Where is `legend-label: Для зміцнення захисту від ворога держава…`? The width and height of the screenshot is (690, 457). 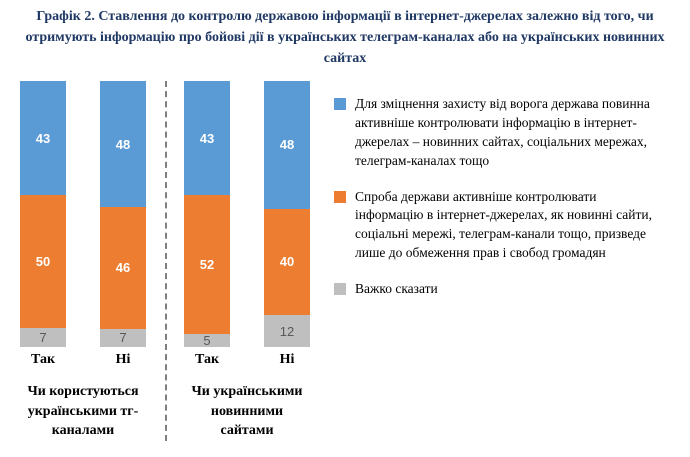 legend-label: Для зміцнення захисту від ворога держава… is located at coordinates (502, 132).